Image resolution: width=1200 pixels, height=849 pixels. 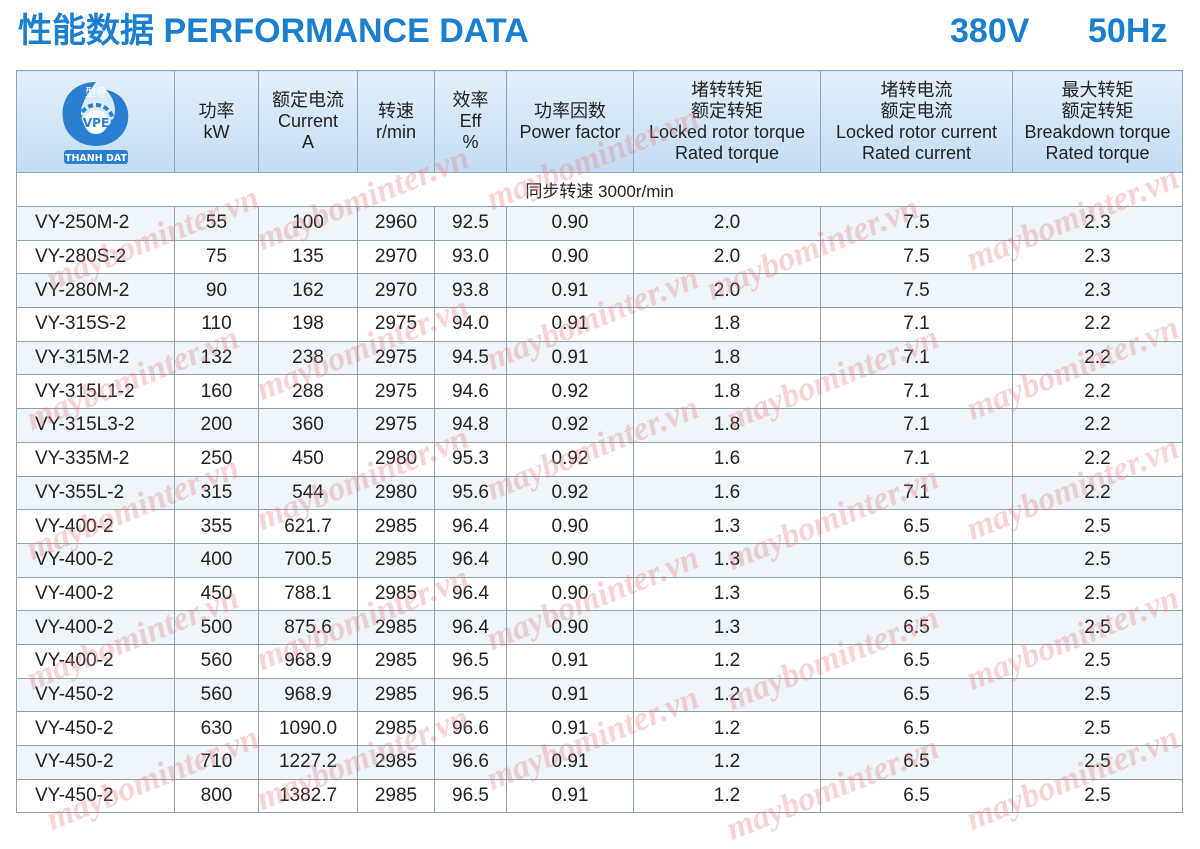 I want to click on section-row: 同步转速 3000r/min, so click(x=599, y=189).